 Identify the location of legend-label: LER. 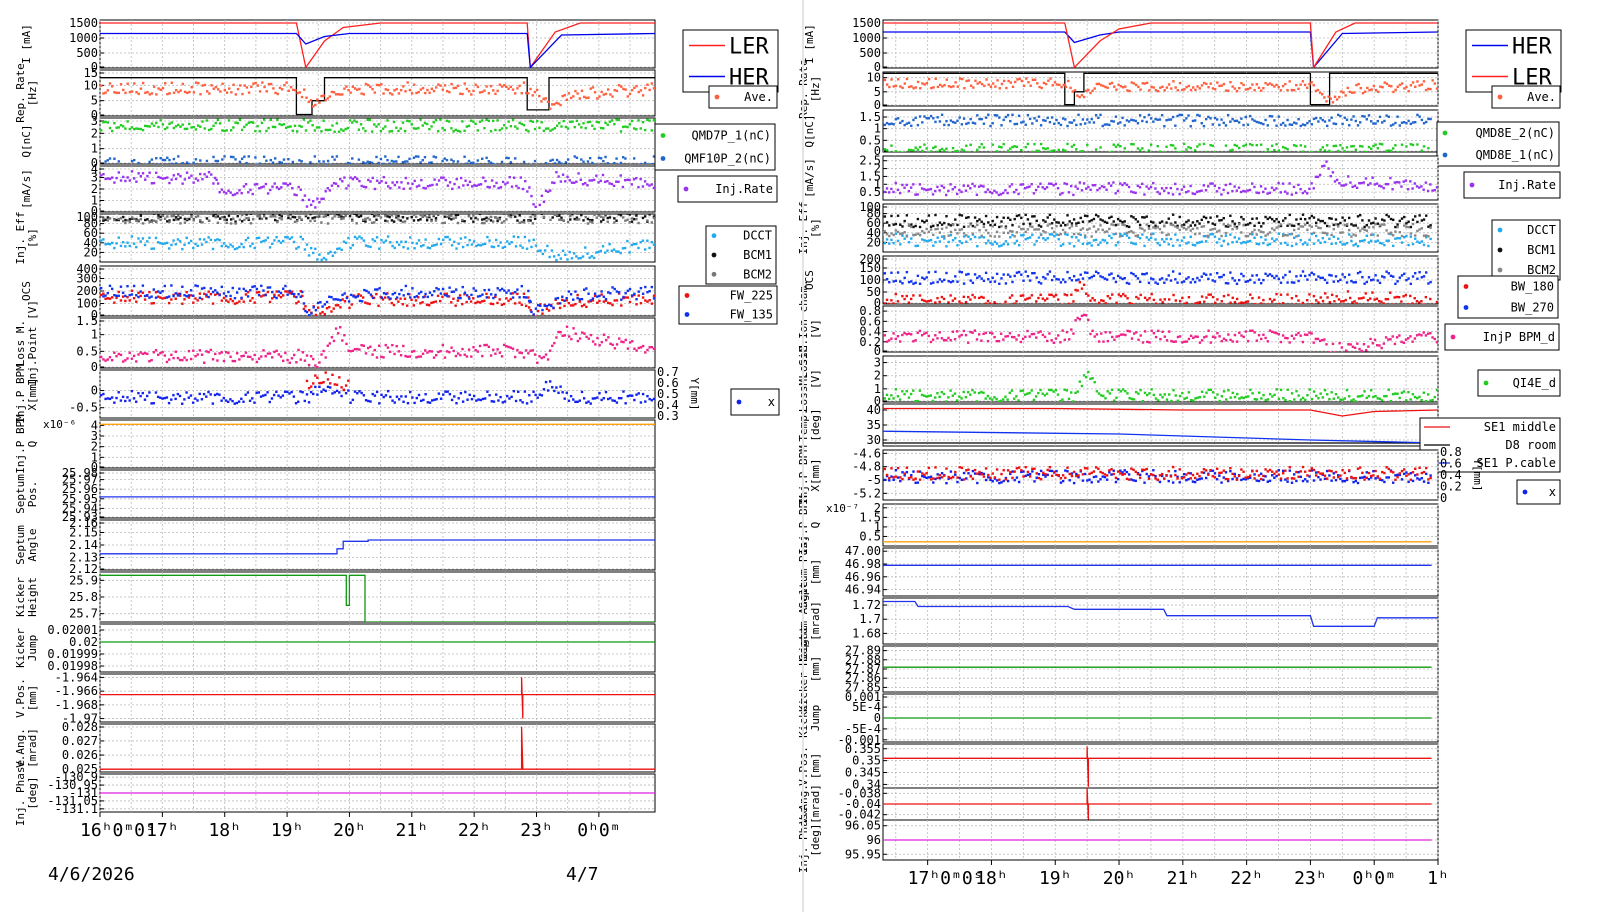
(749, 47).